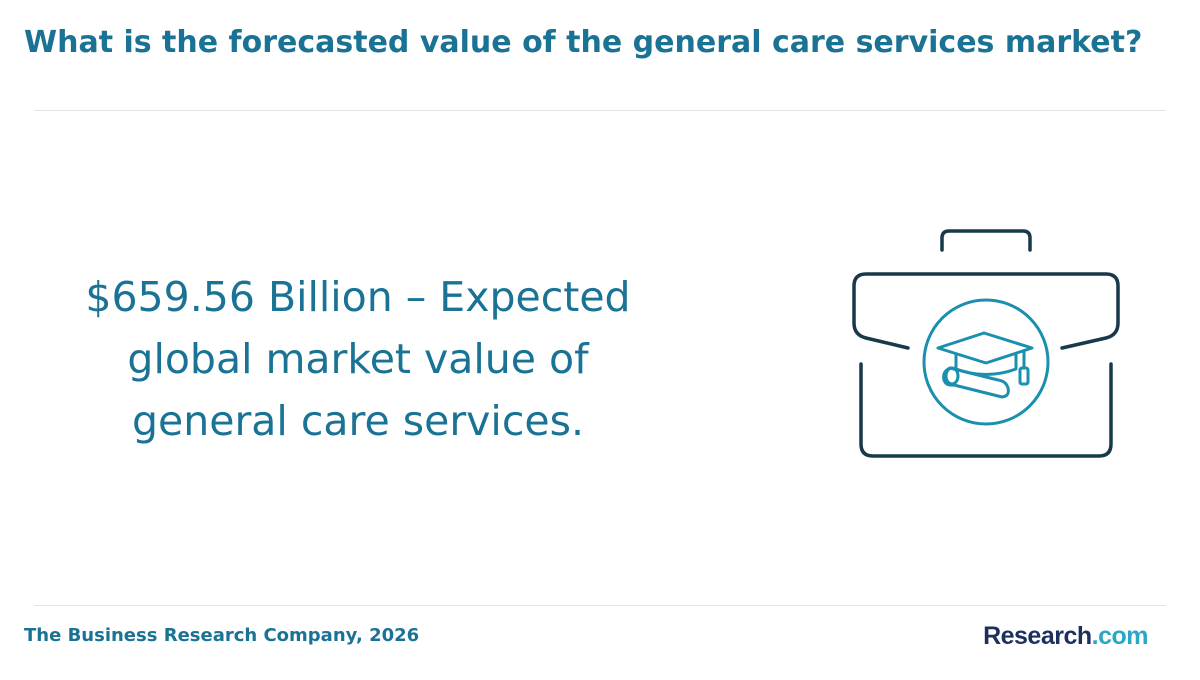  Describe the element at coordinates (222, 635) in the screenshot. I see `source-credit: The Business Research Company, 2026` at that location.